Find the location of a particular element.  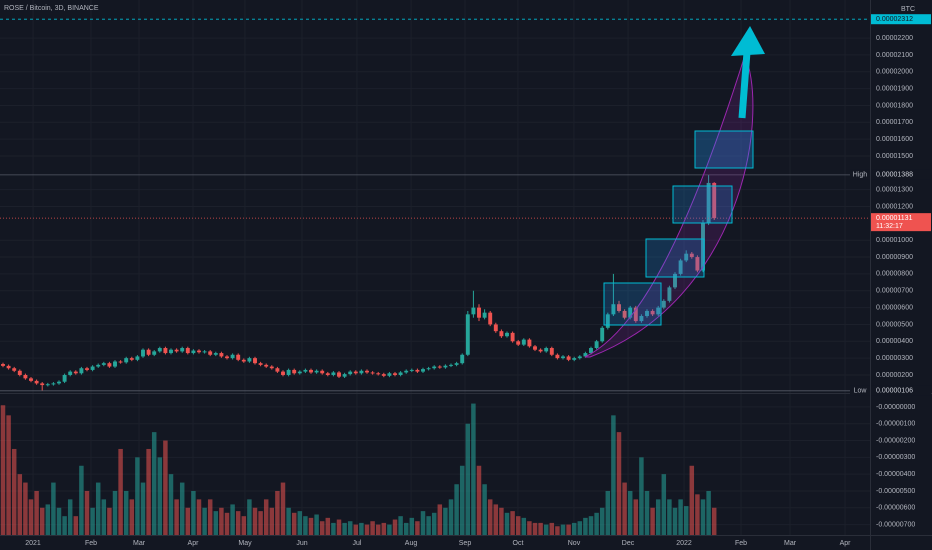

x-tick-label: 2021 is located at coordinates (33, 543).